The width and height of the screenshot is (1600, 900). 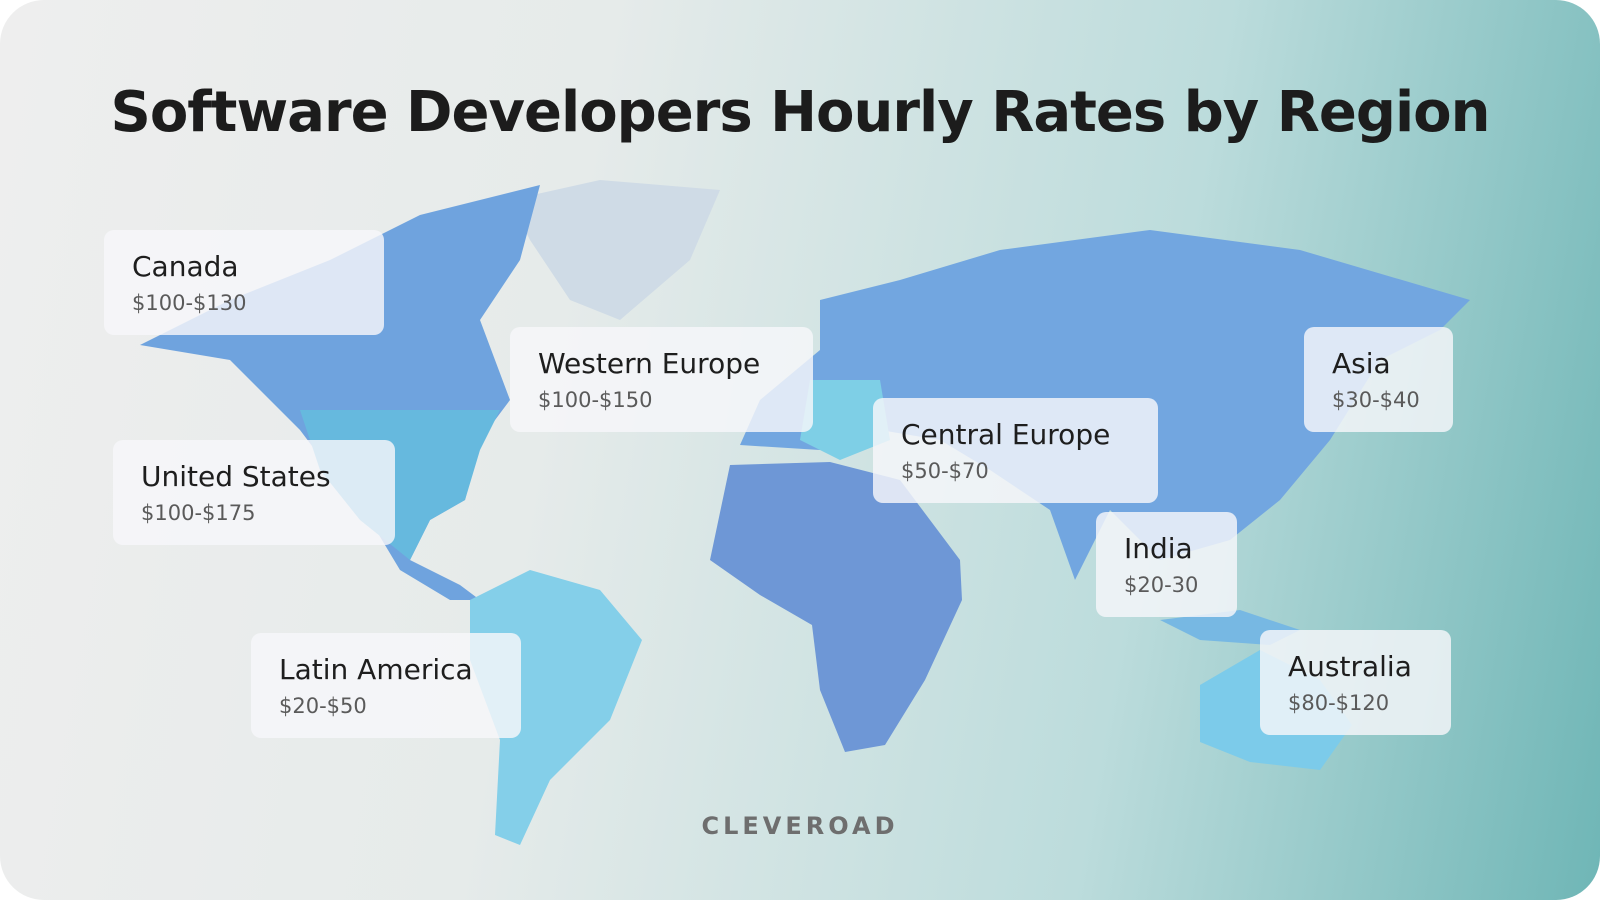 I want to click on region-card: Asia $30-$40, so click(x=1378, y=379).